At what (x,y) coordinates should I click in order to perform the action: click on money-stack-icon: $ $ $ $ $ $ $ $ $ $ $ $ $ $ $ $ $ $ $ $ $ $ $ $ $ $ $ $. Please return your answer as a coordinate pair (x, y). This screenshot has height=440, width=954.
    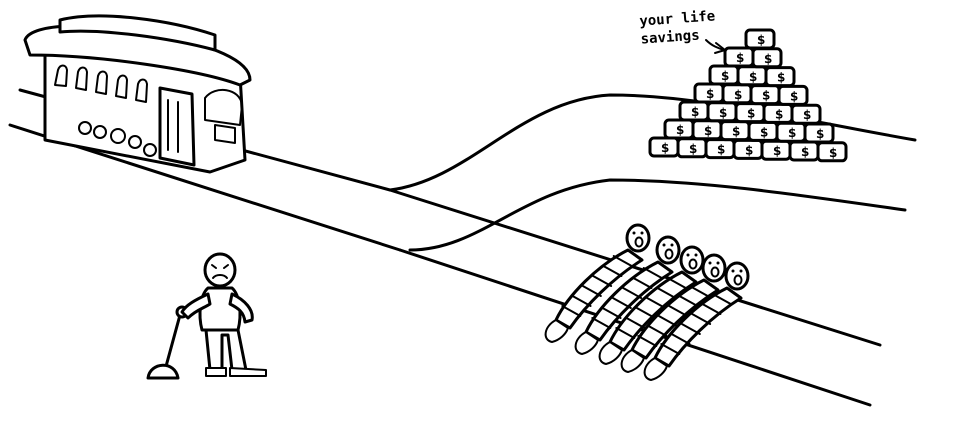
    Looking at the image, I should click on (748, 95).